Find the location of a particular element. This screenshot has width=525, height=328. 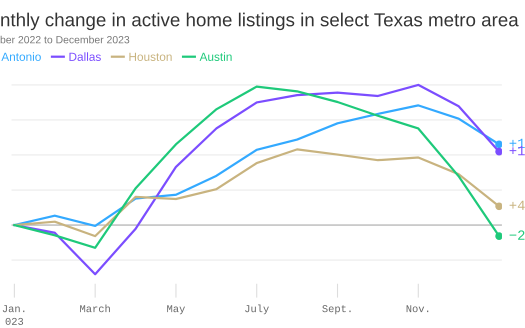

legend-label: Houston is located at coordinates (150, 56).